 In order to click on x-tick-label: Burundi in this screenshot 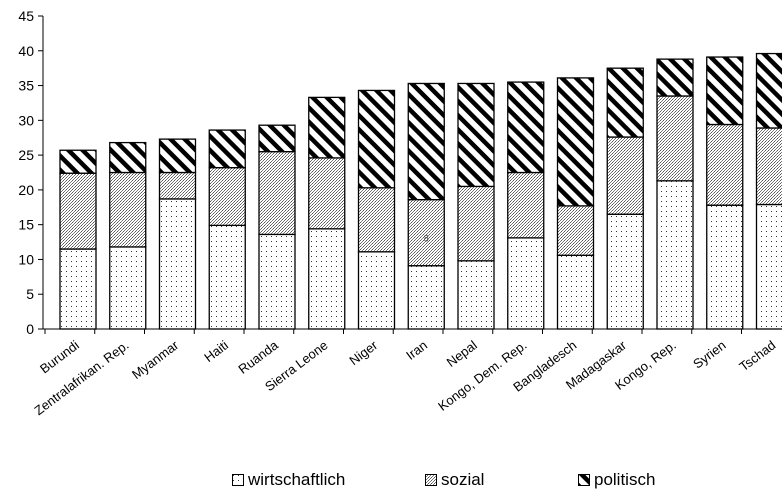, I will do `click(59, 356)`.